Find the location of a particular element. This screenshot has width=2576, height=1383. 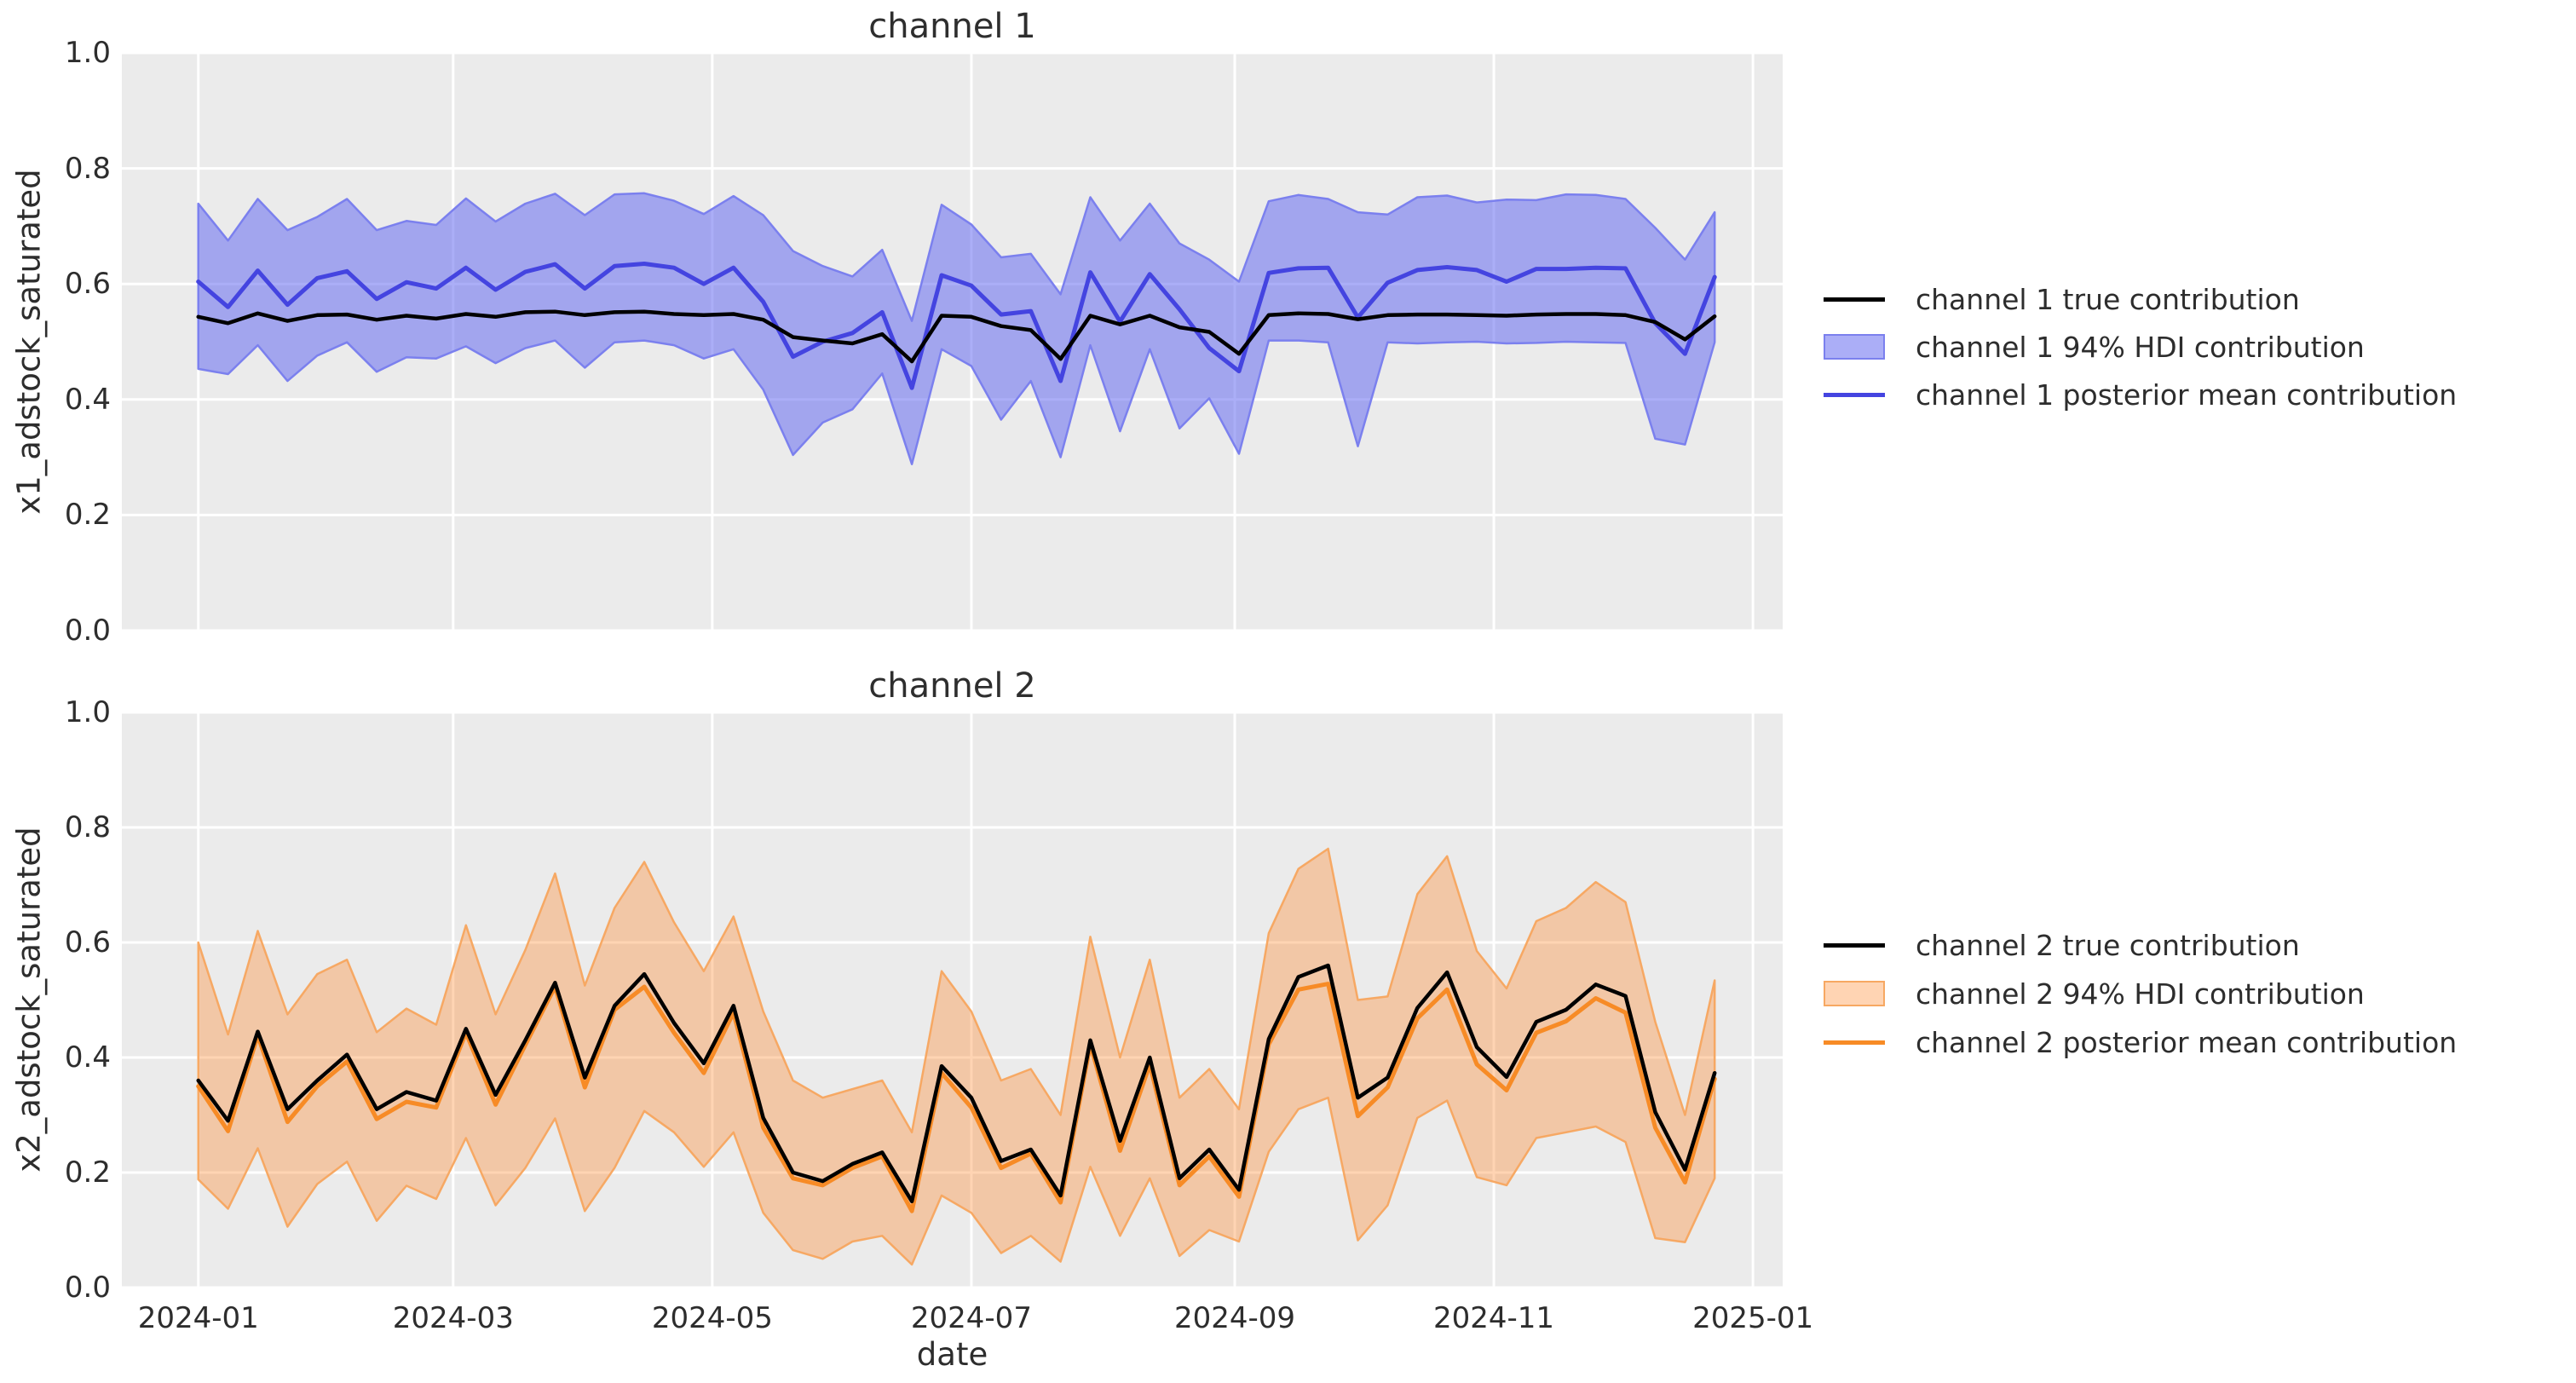

legend-item: channel 2 true contribution is located at coordinates (2062, 945).